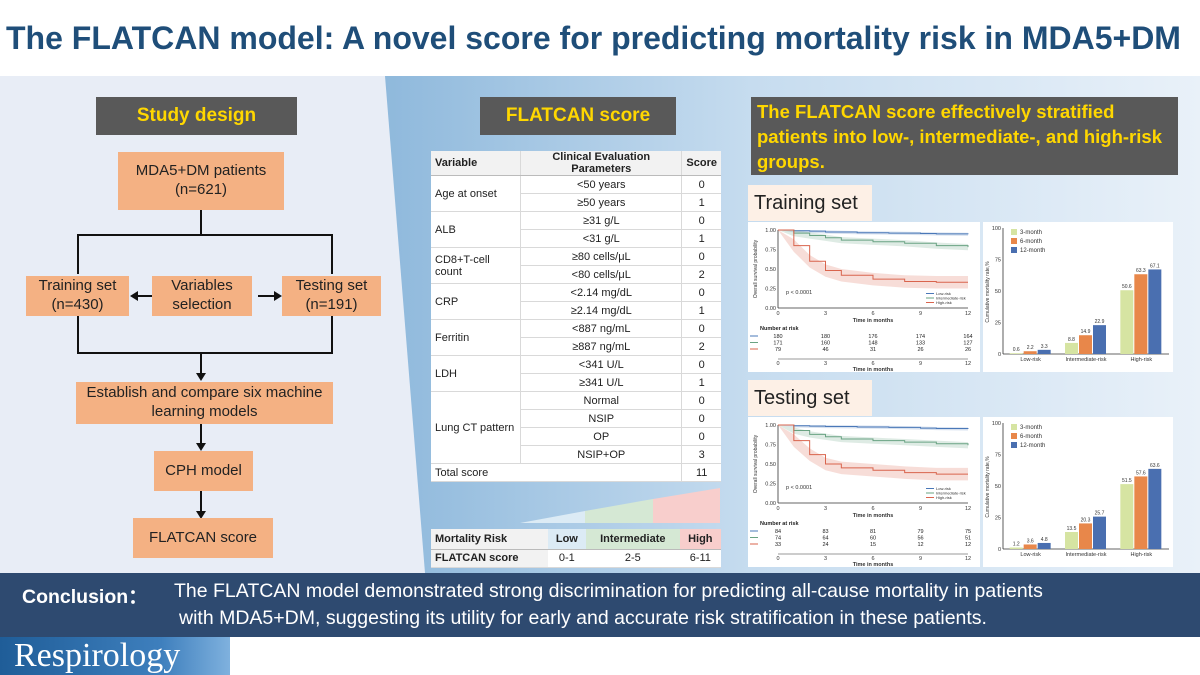 This screenshot has width=1200, height=675. What do you see at coordinates (777, 364) in the screenshot?
I see `nar-x-tick: 0` at bounding box center [777, 364].